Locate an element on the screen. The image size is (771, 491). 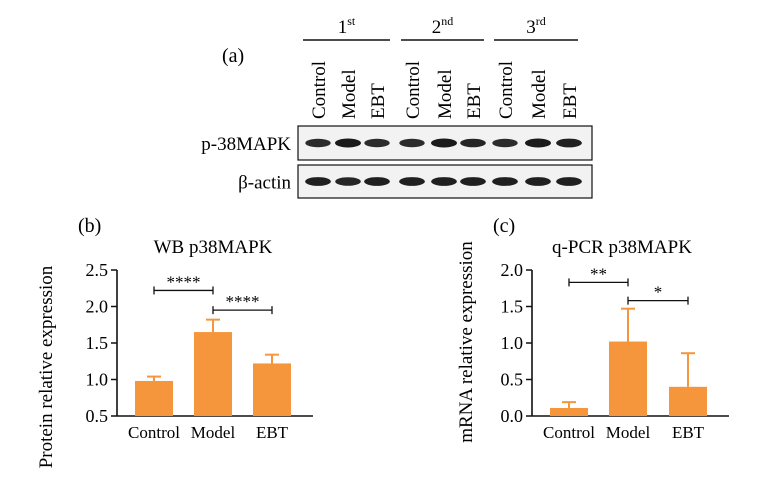
group-header-3: 3rd is located at coordinates (536, 26).